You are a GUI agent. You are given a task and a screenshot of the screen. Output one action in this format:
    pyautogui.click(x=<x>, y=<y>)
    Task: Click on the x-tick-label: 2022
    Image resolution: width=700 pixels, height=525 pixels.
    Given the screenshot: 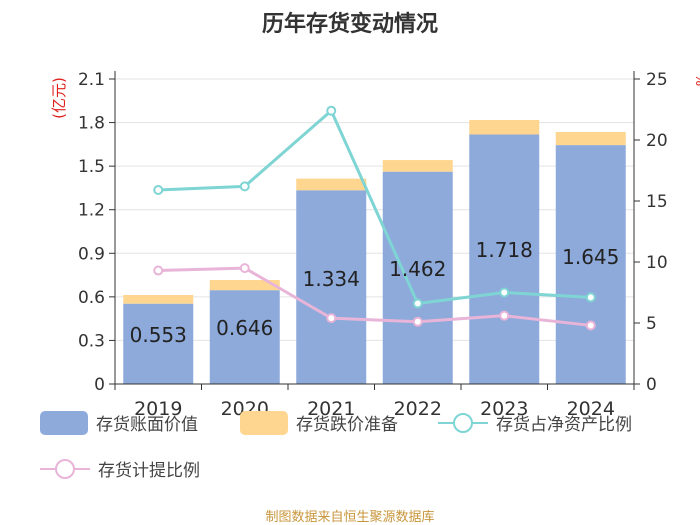 What is the action you would take?
    pyautogui.click(x=418, y=409)
    